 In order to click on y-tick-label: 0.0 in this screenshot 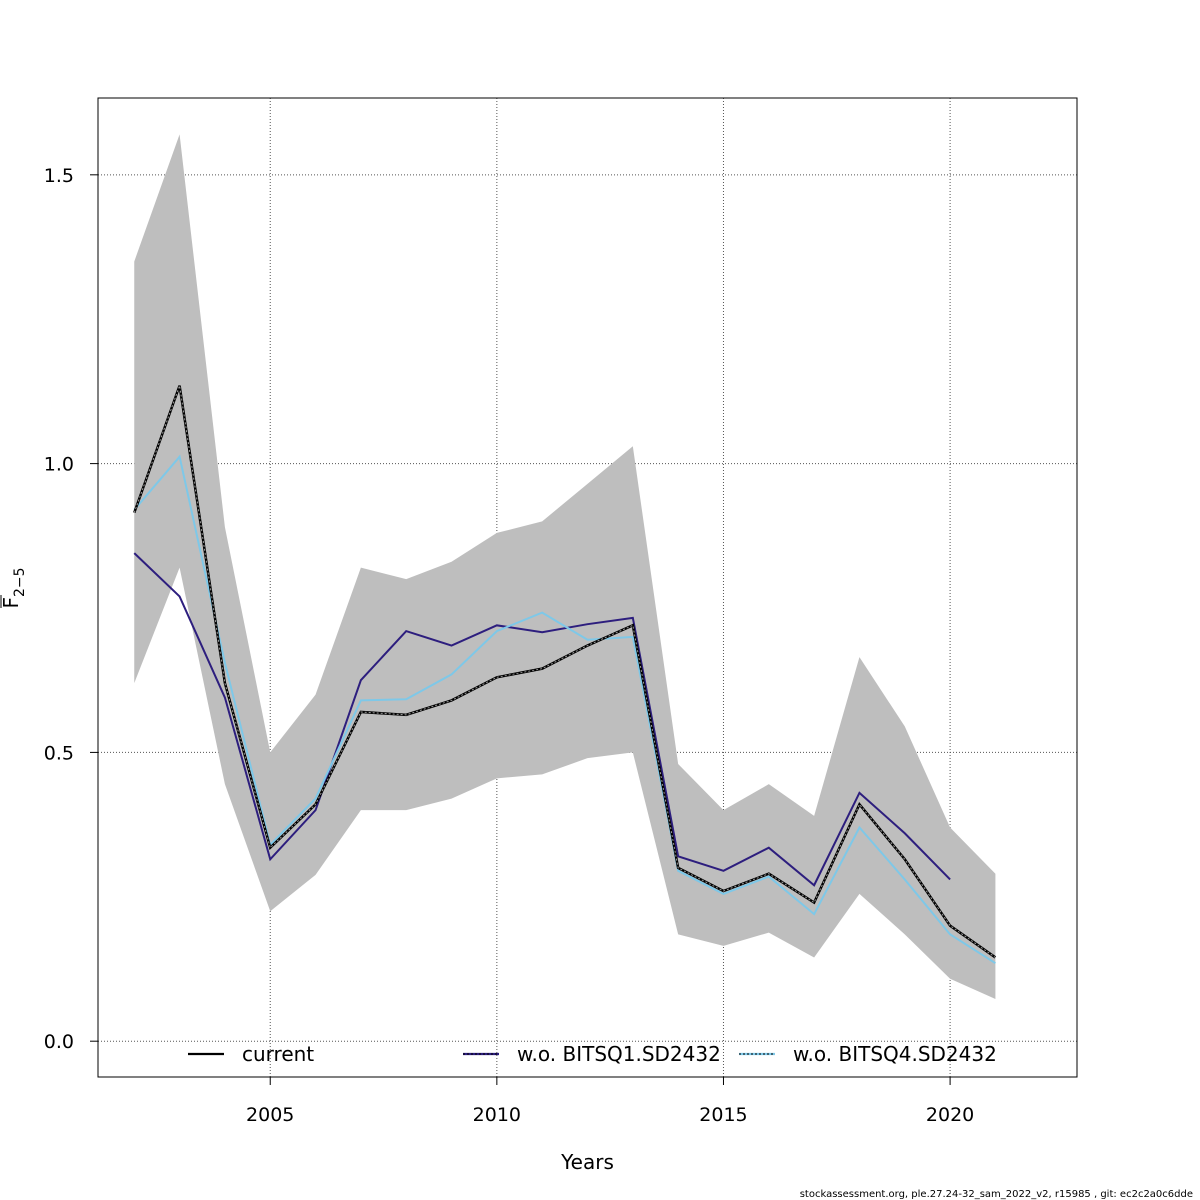, I will do `click(59, 1042)`.